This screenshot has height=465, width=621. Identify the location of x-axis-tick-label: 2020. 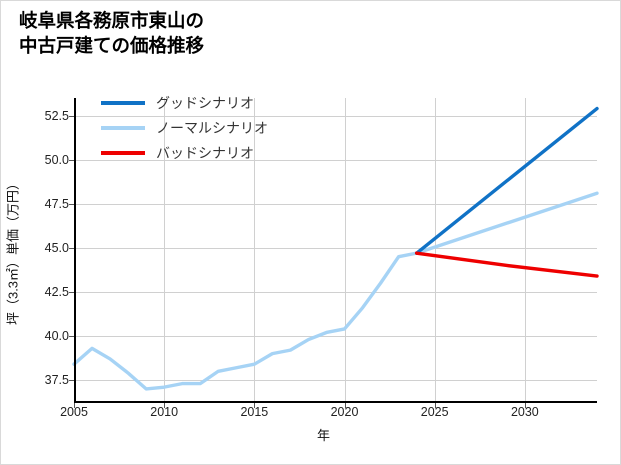
(344, 412).